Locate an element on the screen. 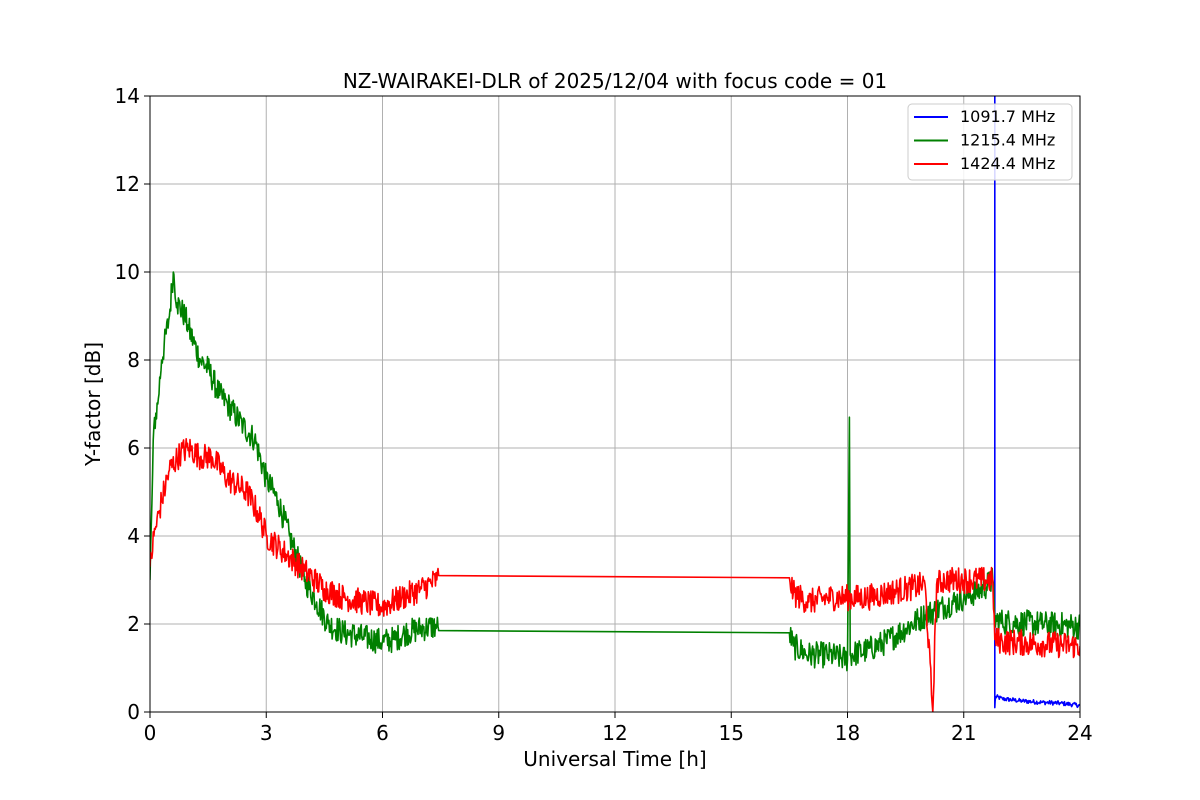 The image size is (1200, 800). x-tick-label: 12 is located at coordinates (614, 733).